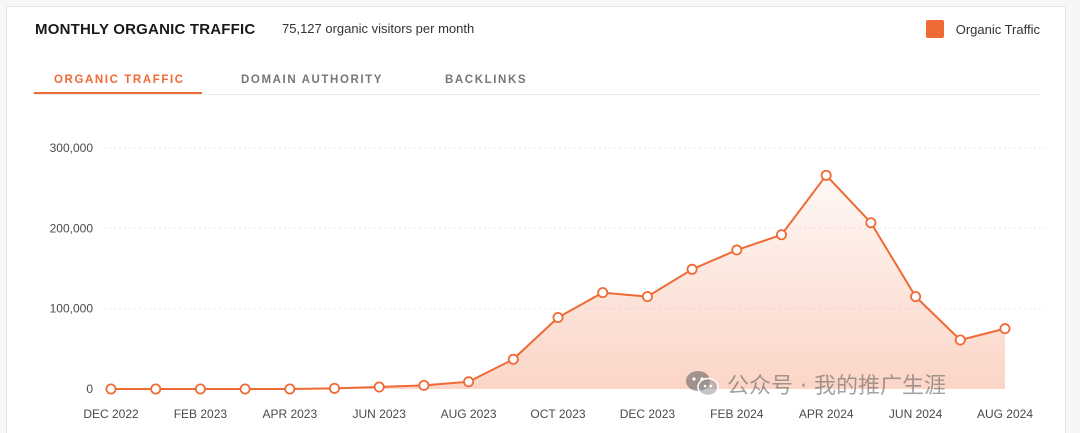  Describe the element at coordinates (111, 414) in the screenshot. I see `x-tick-label: DEC 2022` at that location.